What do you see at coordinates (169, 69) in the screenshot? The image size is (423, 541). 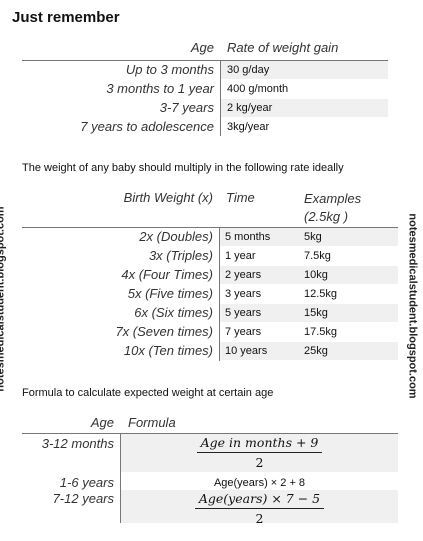 I see `age-cell: Up to 3 months` at bounding box center [169, 69].